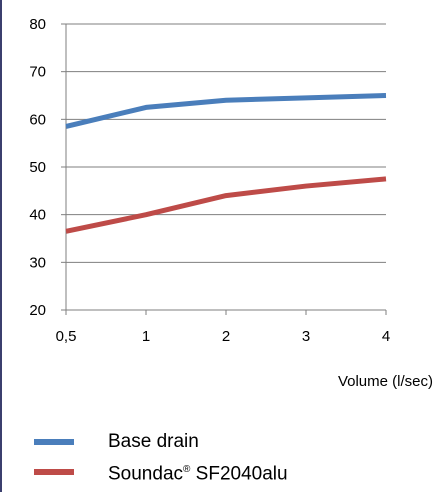  What do you see at coordinates (386, 336) in the screenshot?
I see `x-tick-label-4: 4` at bounding box center [386, 336].